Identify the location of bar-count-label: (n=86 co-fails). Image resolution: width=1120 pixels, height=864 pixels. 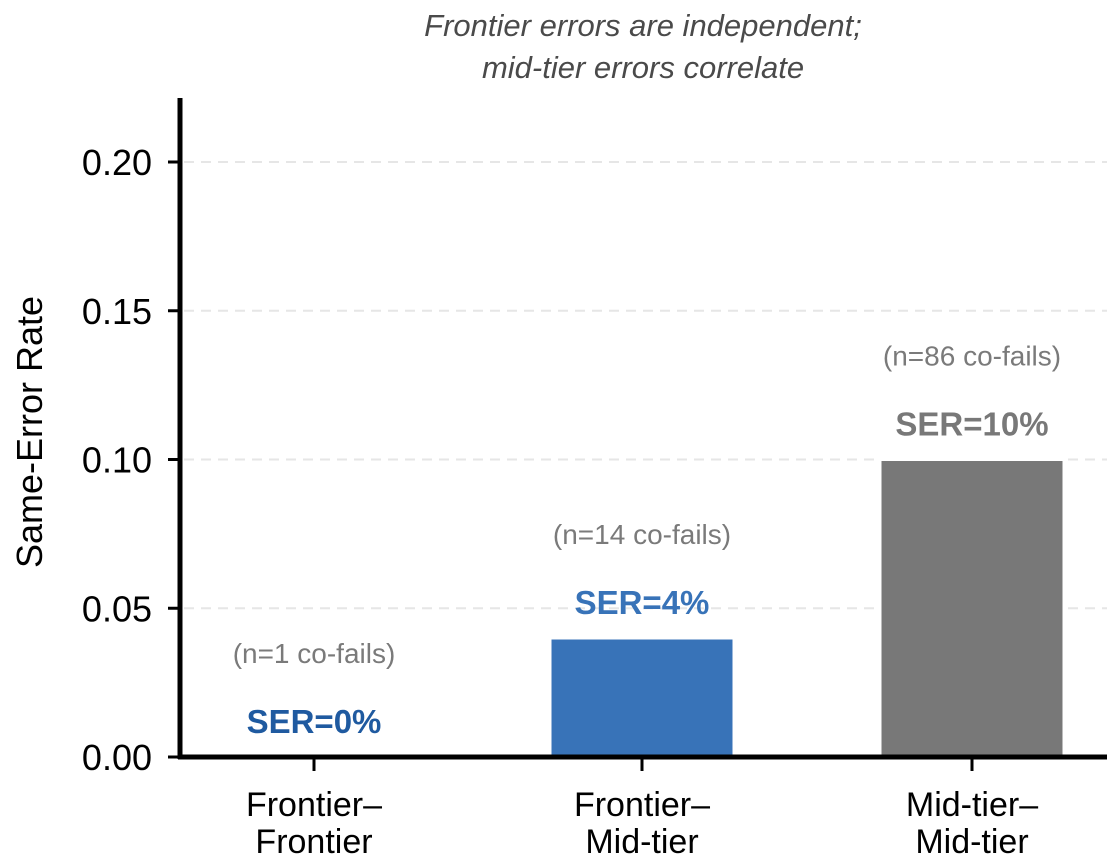
(972, 356).